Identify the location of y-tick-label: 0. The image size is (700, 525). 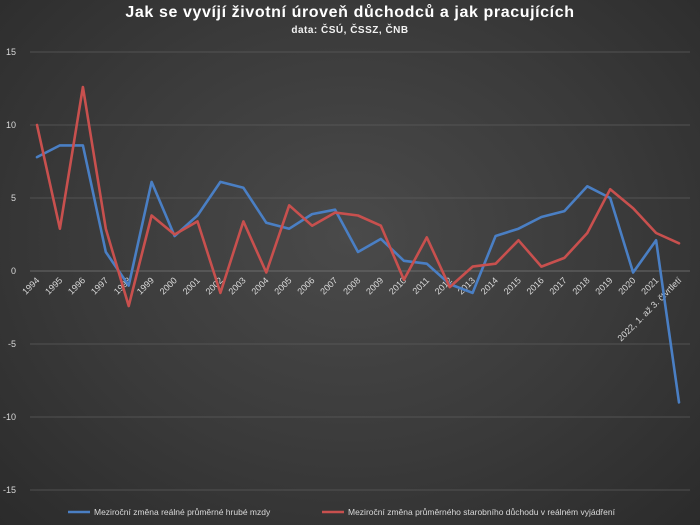
(13, 271).